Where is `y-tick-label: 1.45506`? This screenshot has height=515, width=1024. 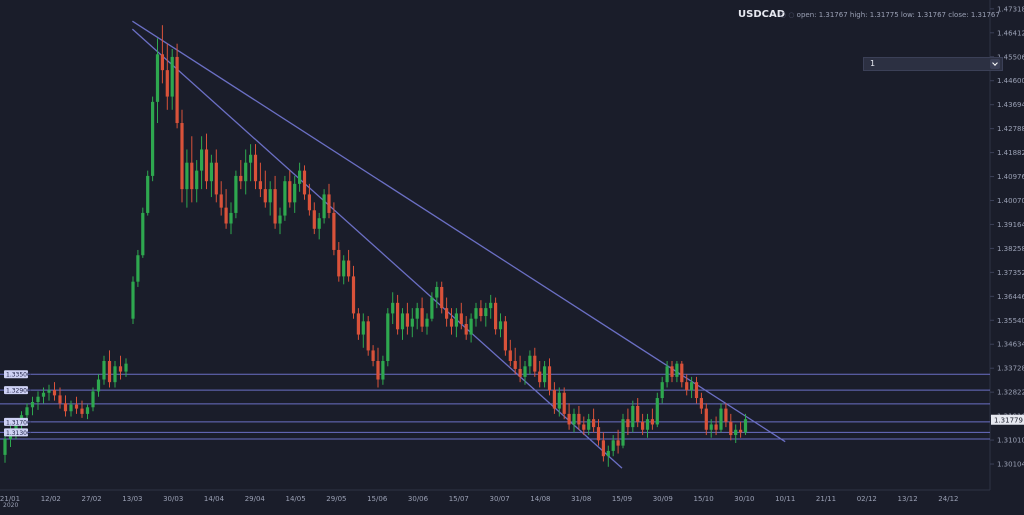 y-tick-label: 1.45506 is located at coordinates (1010, 57).